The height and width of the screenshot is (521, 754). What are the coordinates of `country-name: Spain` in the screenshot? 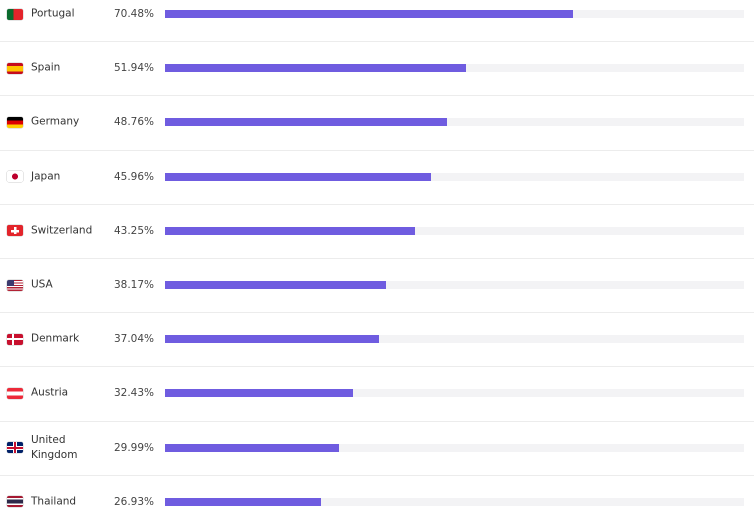 It's located at (46, 67).